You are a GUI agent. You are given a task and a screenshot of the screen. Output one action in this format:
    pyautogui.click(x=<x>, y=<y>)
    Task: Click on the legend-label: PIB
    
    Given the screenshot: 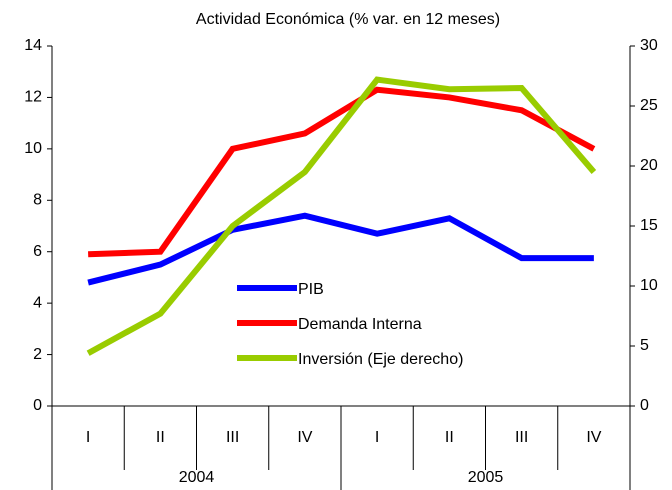 What is the action you would take?
    pyautogui.click(x=311, y=289)
    